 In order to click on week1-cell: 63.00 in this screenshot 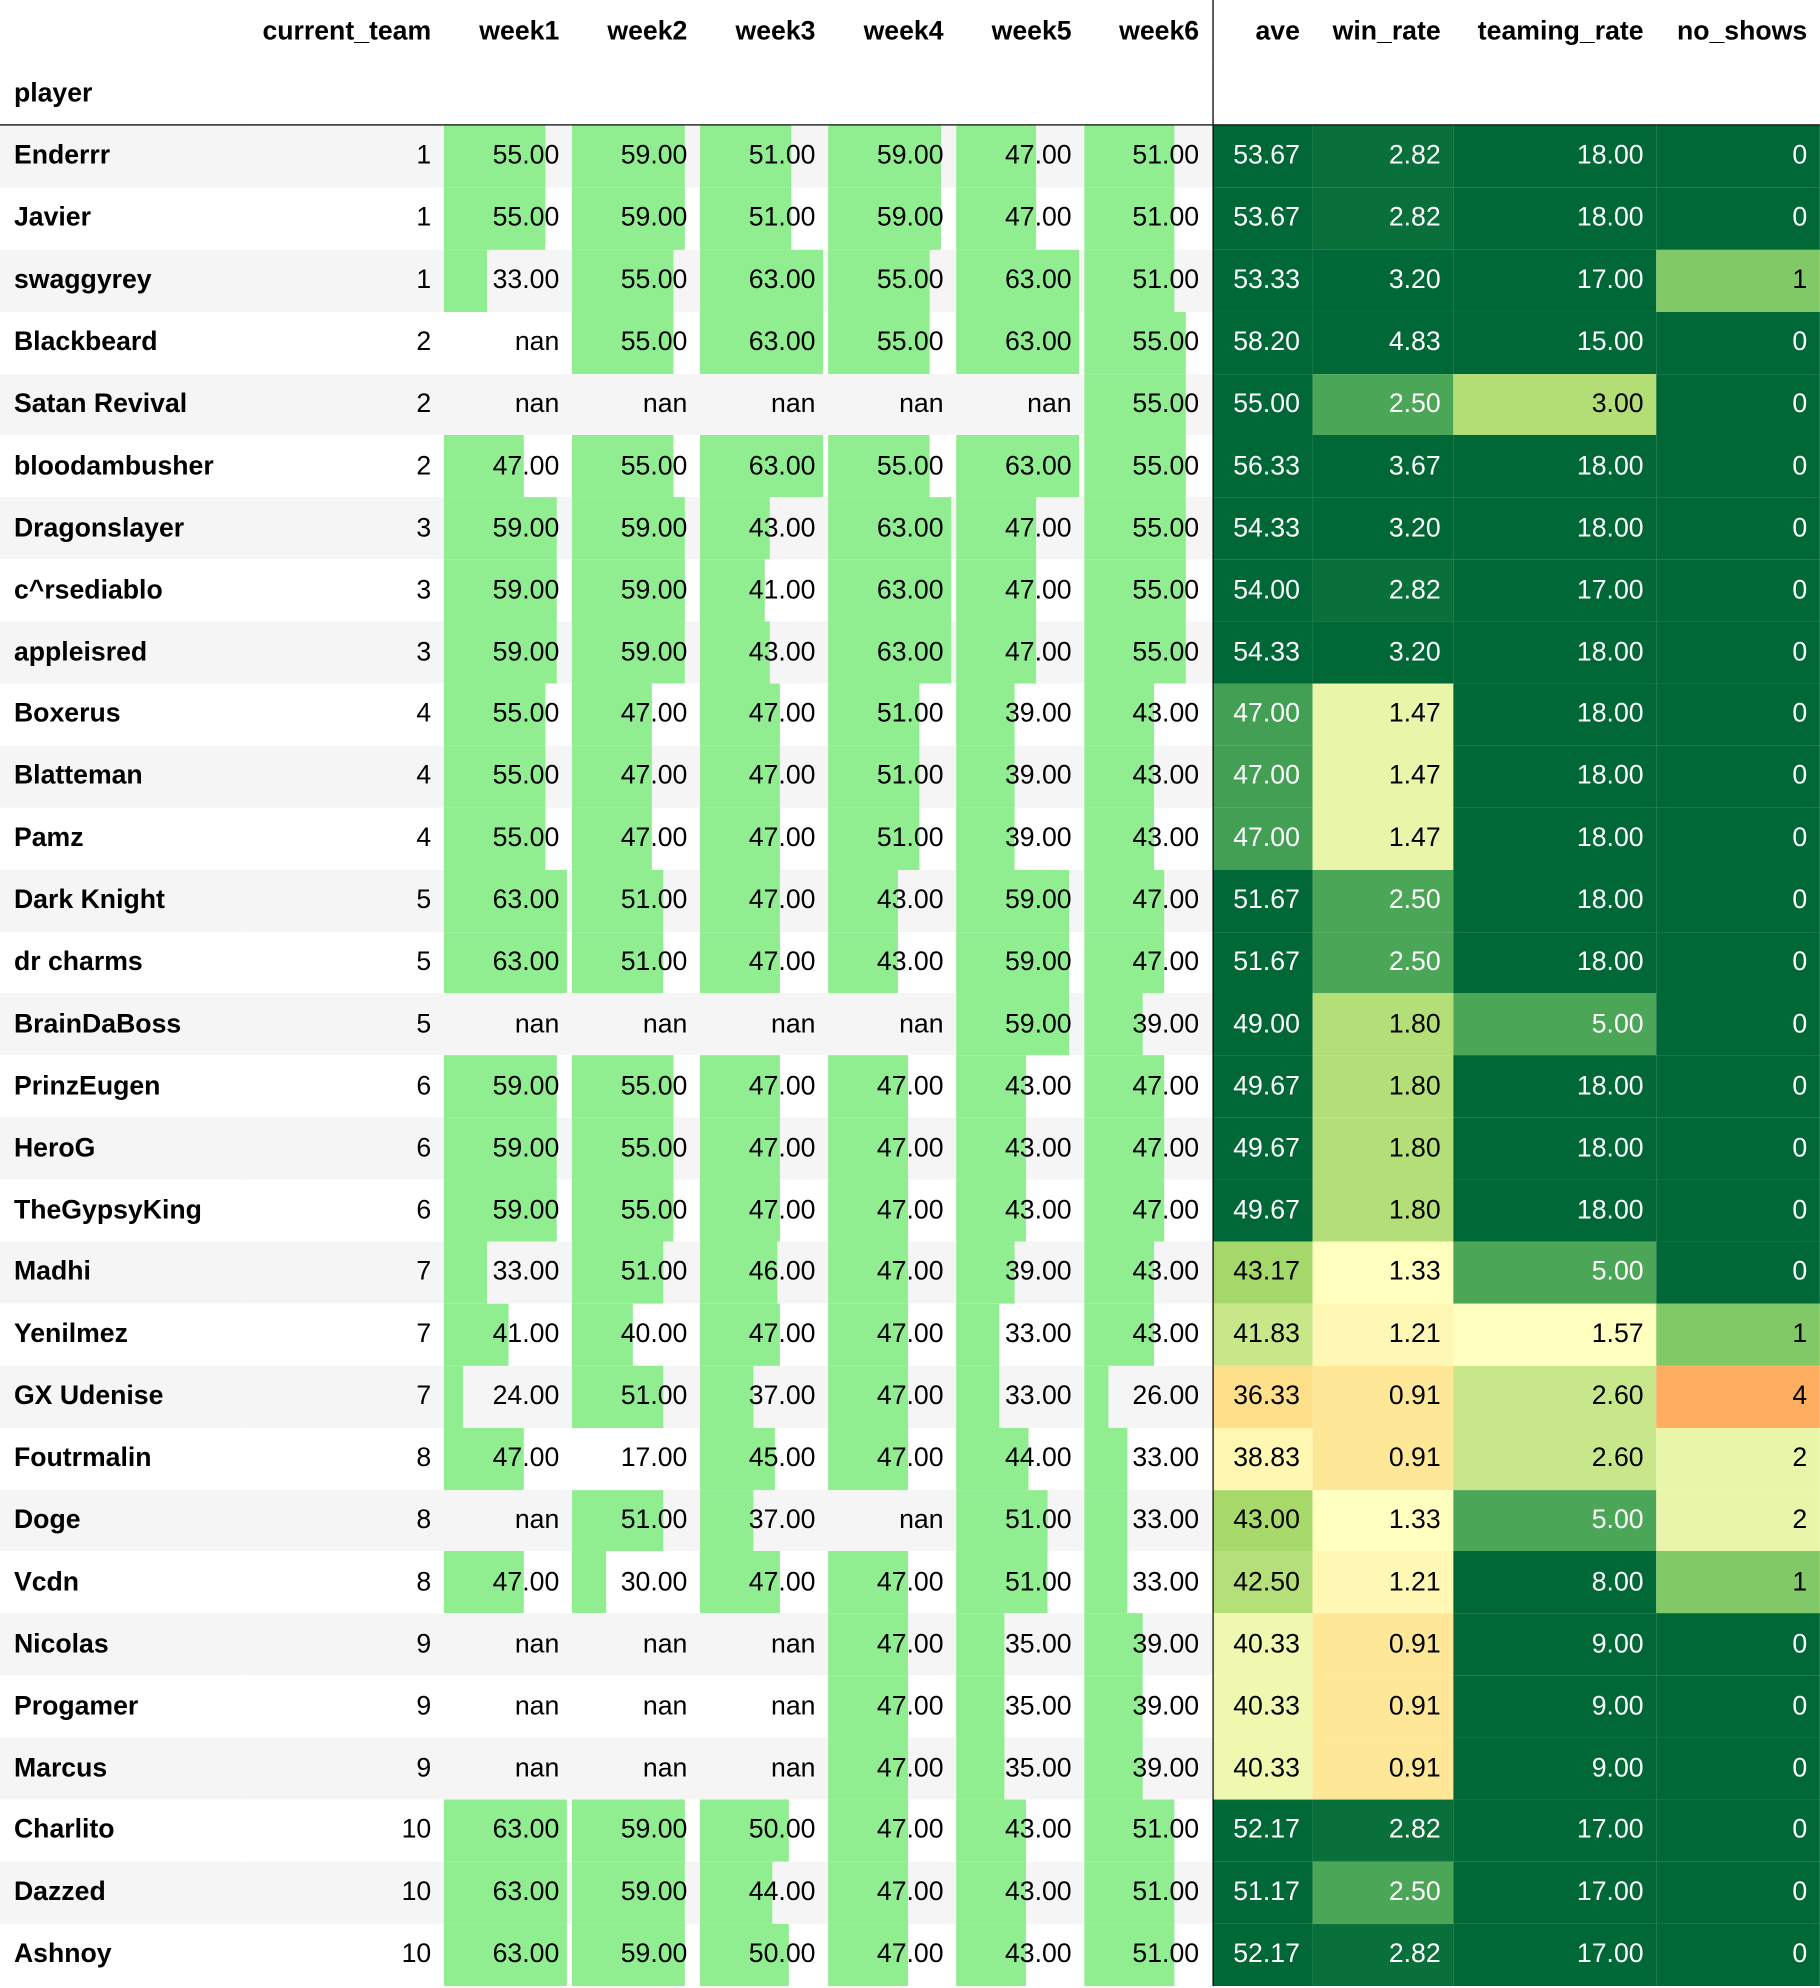, I will do `click(507, 1892)`.